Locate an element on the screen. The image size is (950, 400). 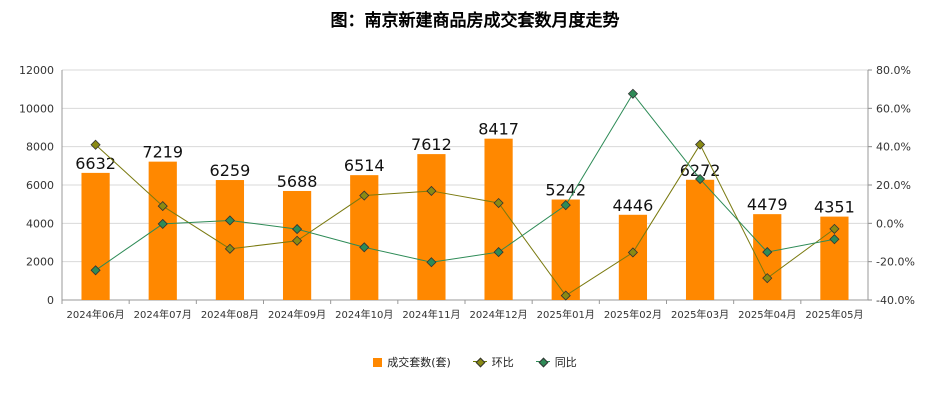
legend-label-tb: 同比 is located at coordinates (565, 362).